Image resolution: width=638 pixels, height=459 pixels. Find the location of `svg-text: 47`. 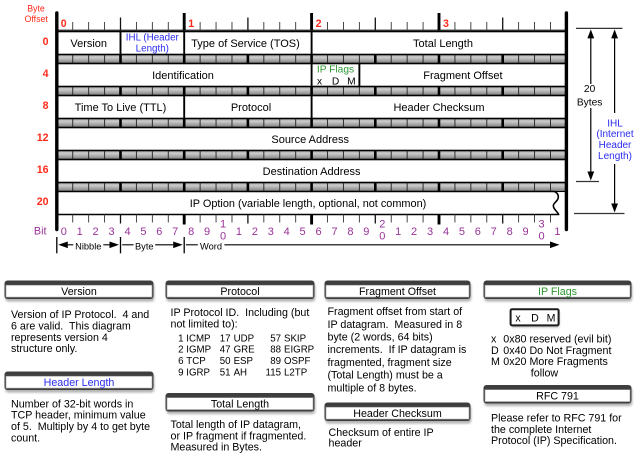

svg-text: 47 is located at coordinates (225, 350).